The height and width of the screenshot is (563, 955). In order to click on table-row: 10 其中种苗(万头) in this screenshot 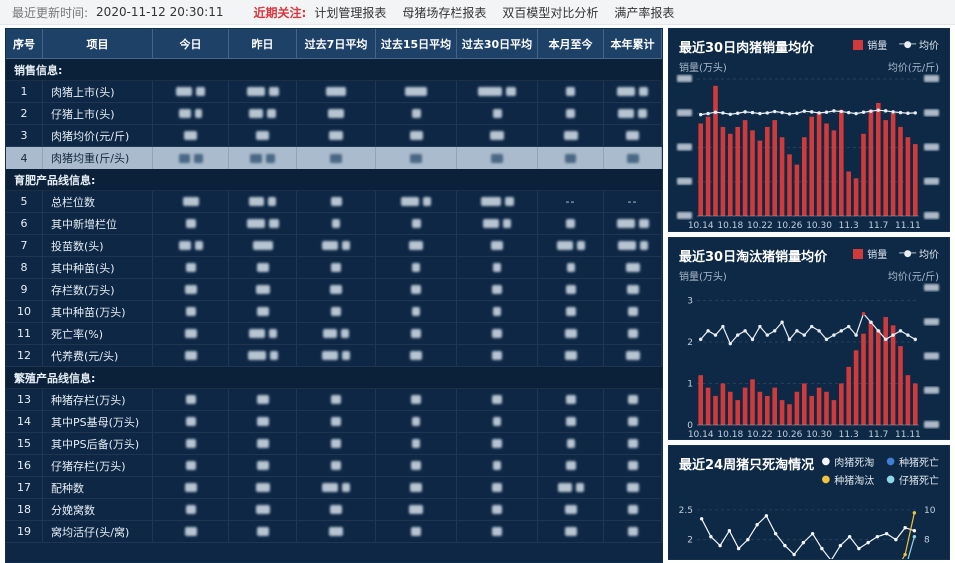, I will do `click(334, 312)`.